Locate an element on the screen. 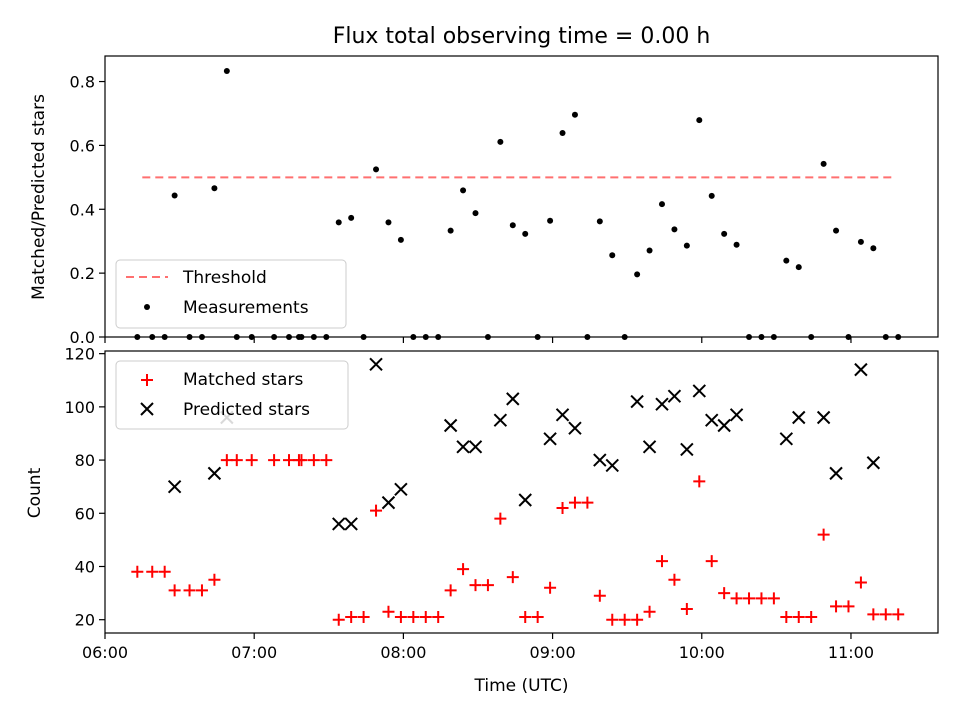  bottom-legend-box is located at coordinates (232, 395).